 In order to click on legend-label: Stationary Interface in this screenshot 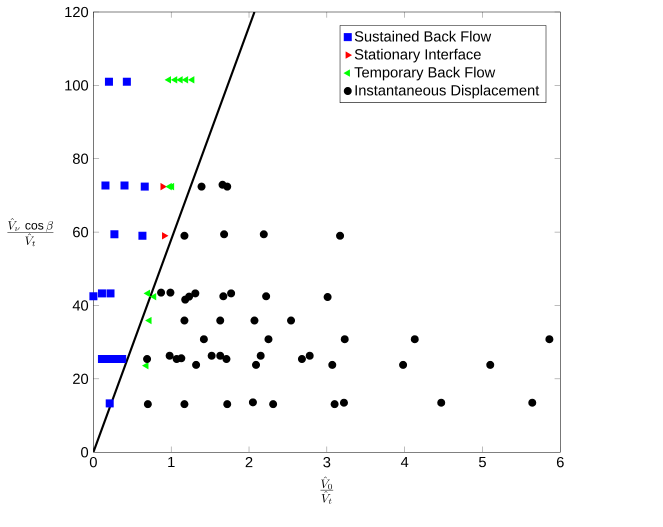, I will do `click(417, 55)`.